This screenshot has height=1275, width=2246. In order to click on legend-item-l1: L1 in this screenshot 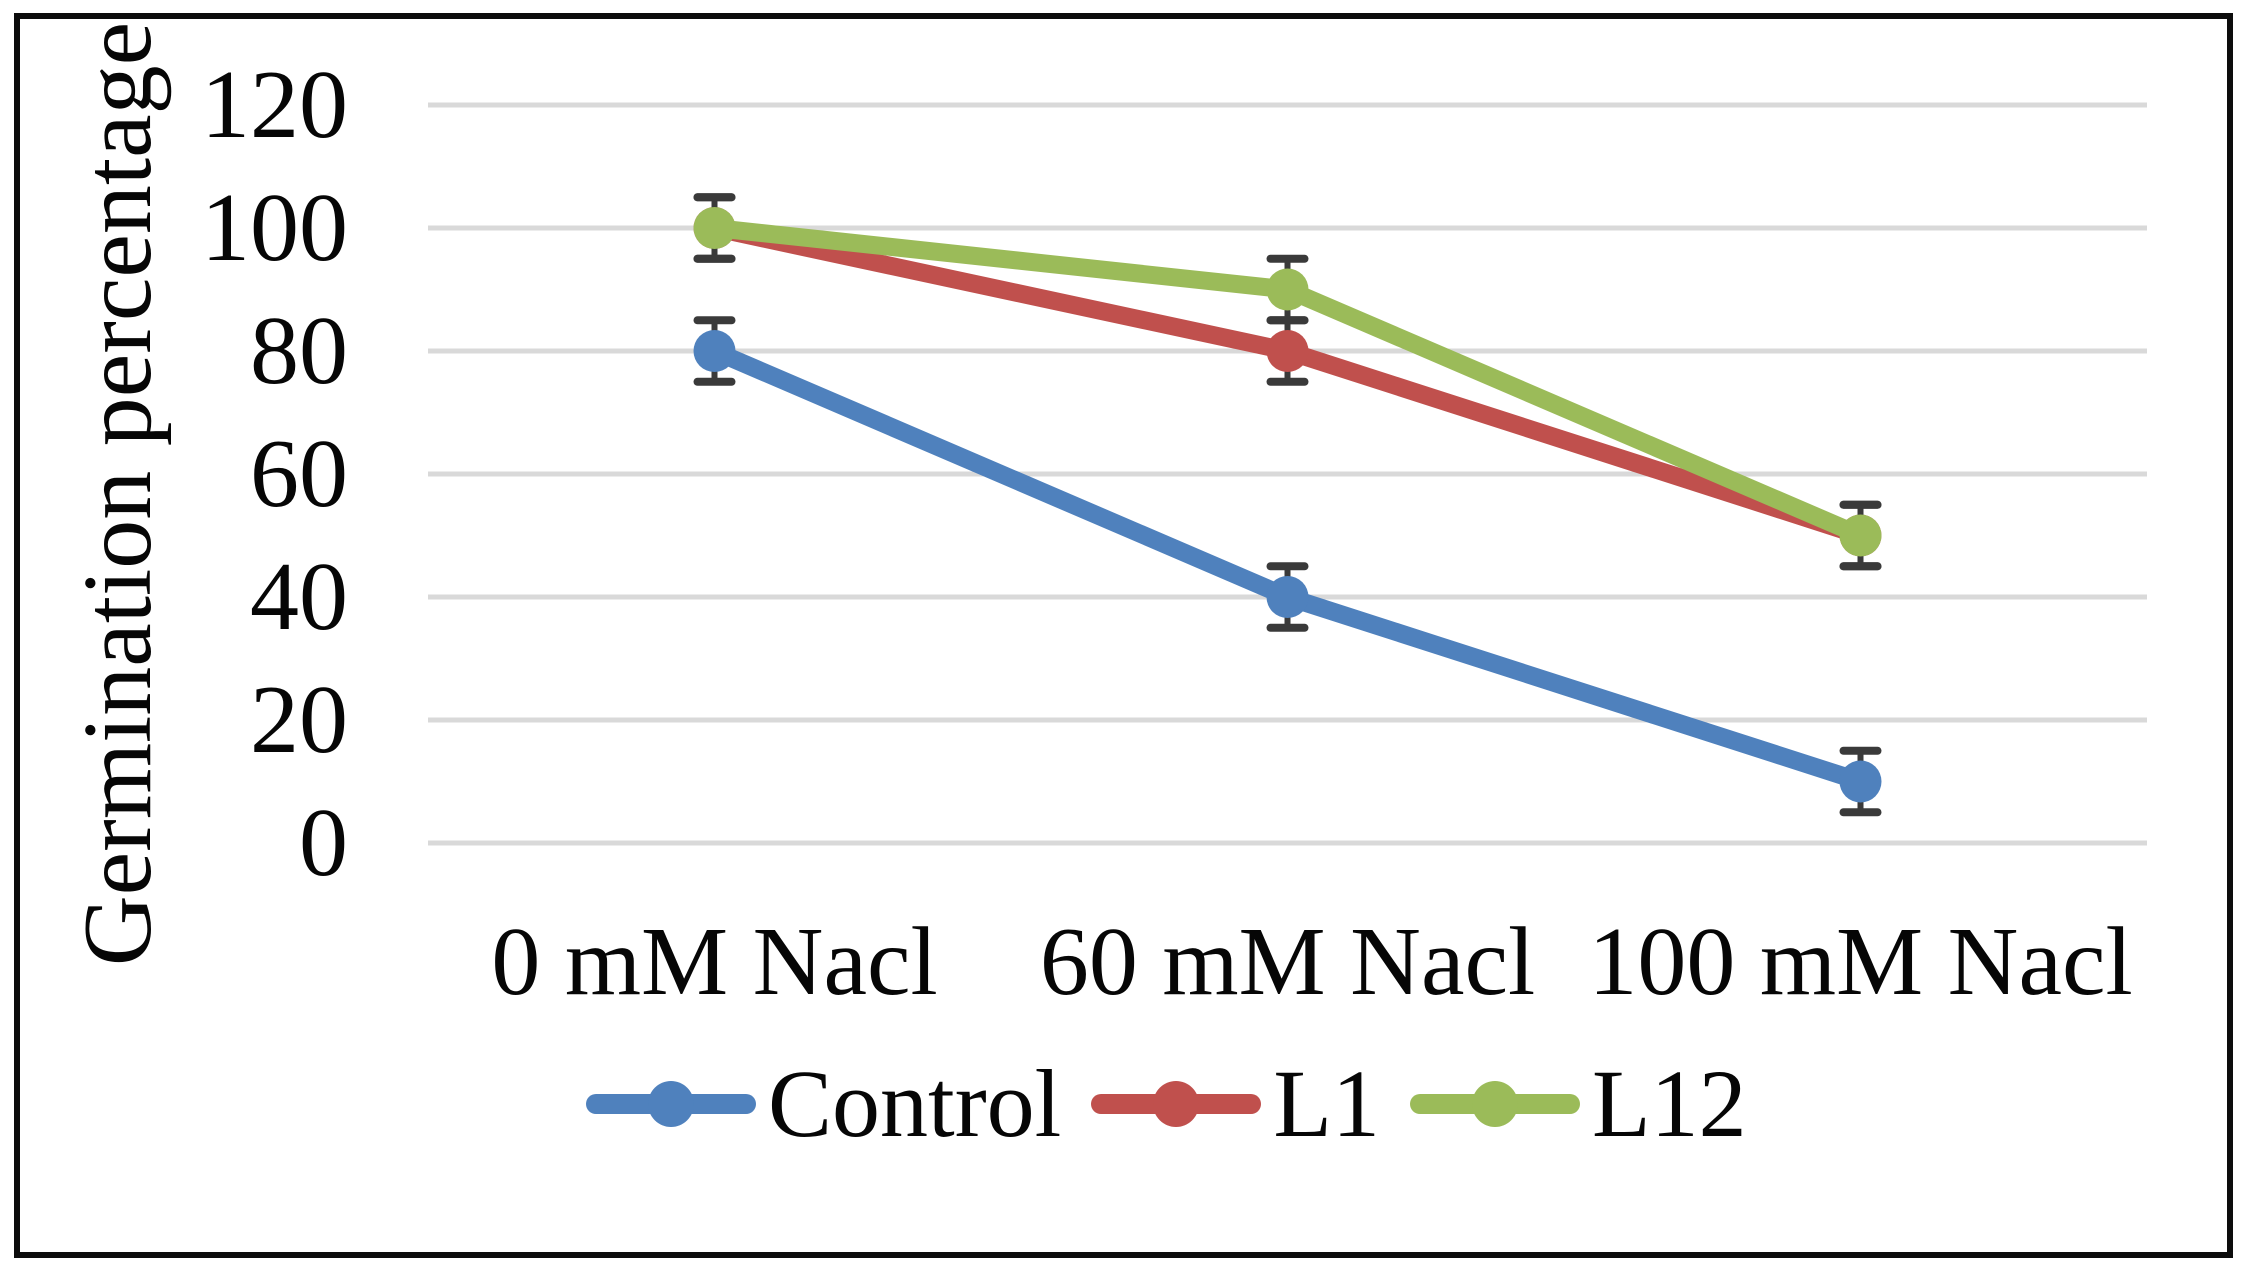, I will do `click(1235, 1104)`.